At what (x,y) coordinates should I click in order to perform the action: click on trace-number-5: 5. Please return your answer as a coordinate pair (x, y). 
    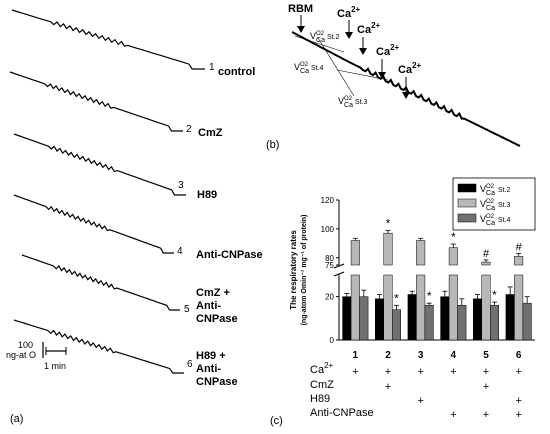
    Looking at the image, I should click on (187, 309).